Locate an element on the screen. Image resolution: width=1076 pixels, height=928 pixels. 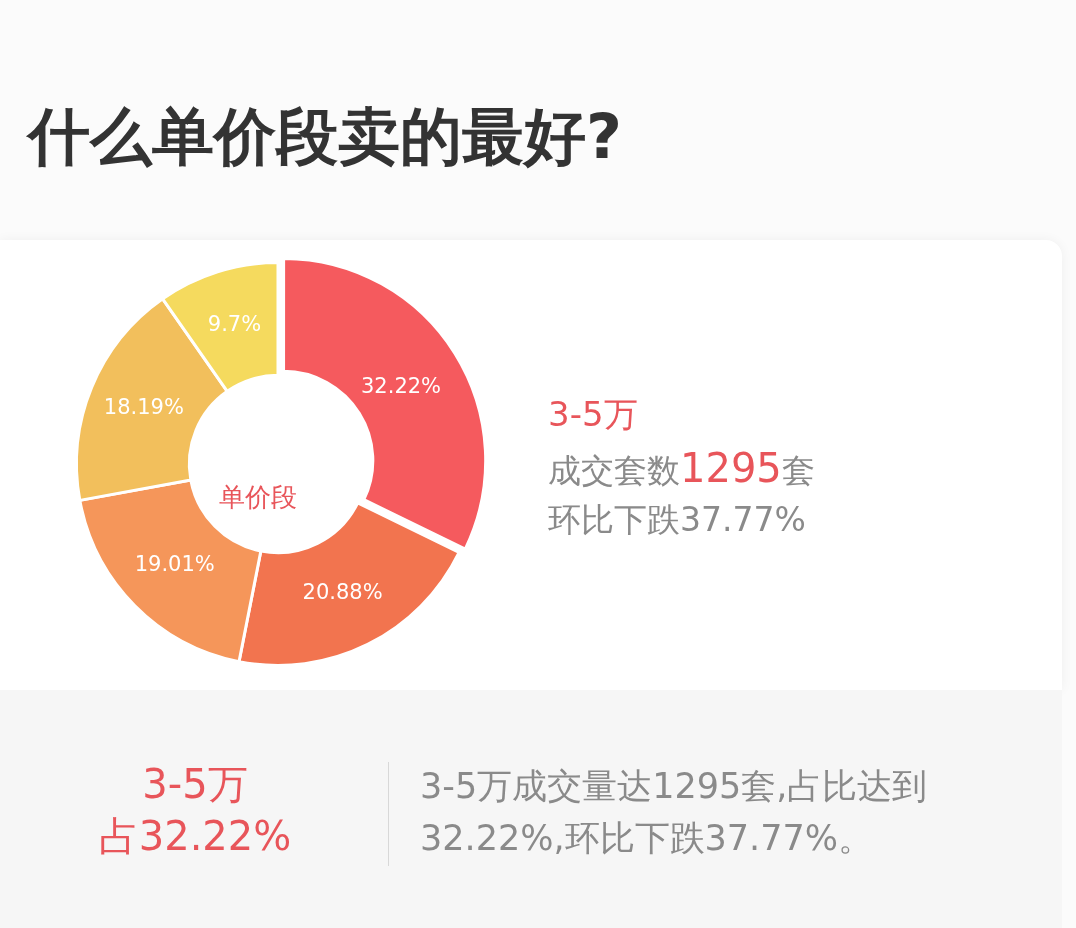
data-label: 9.7% is located at coordinates (234, 324).